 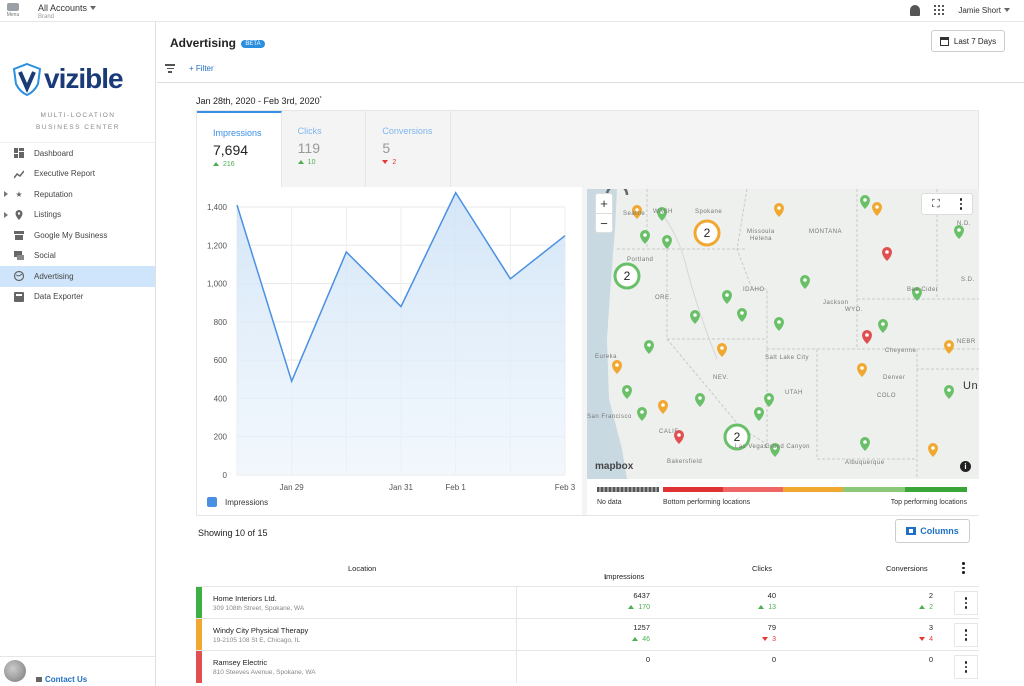 What do you see at coordinates (77, 276) in the screenshot?
I see `sidebar-item-advertising: Advertising` at bounding box center [77, 276].